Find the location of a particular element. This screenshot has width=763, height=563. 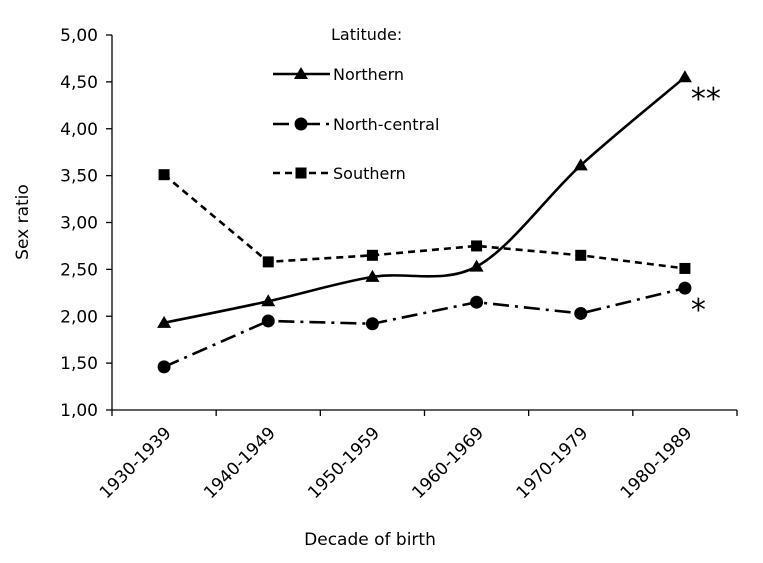

y-tick-label: 1,50 is located at coordinates (79, 364).